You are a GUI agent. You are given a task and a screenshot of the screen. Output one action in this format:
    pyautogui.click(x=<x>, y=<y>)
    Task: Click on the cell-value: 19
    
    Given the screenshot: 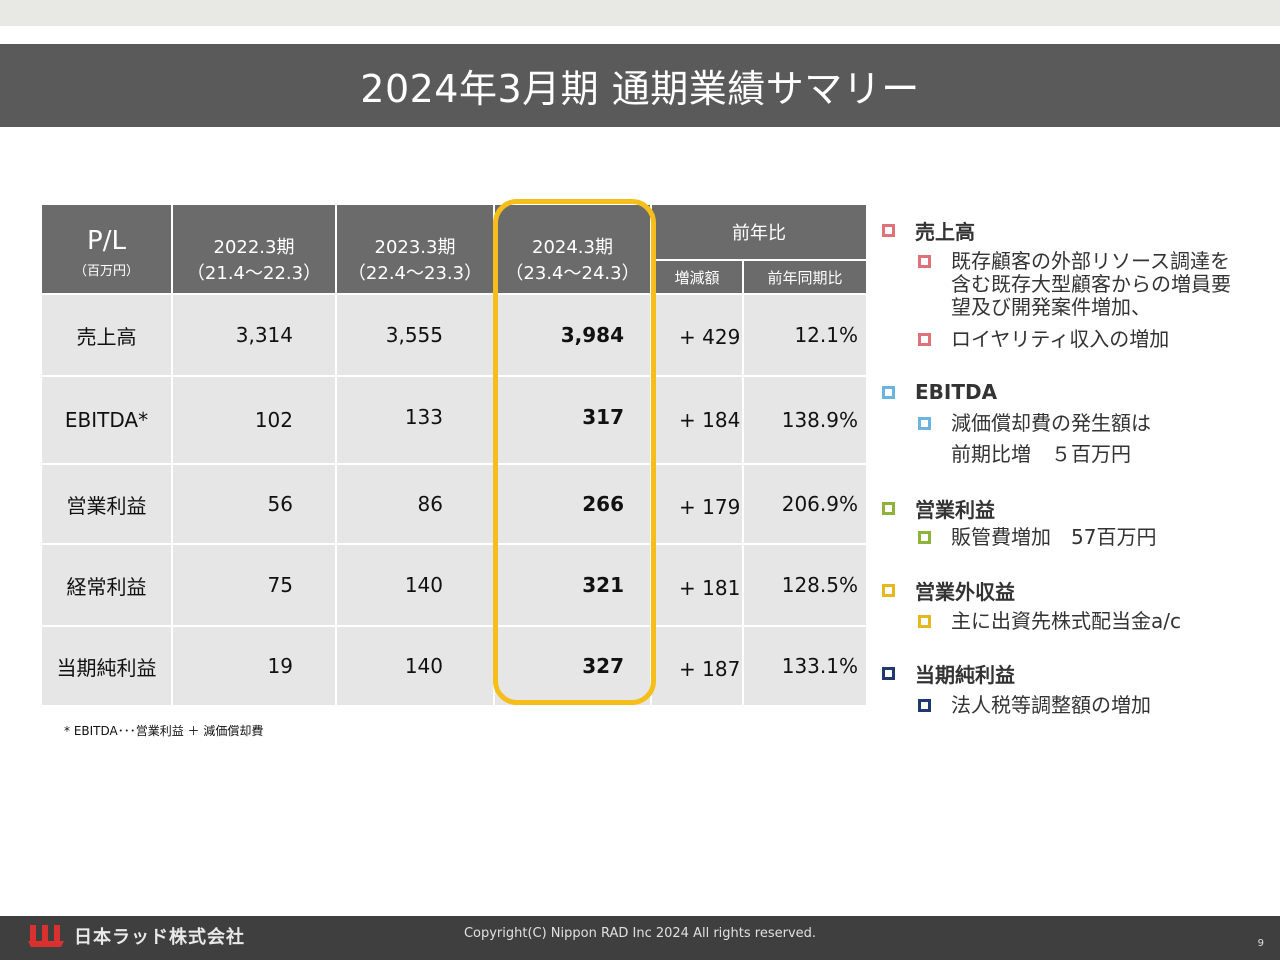 What is the action you would take?
    pyautogui.click(x=254, y=666)
    